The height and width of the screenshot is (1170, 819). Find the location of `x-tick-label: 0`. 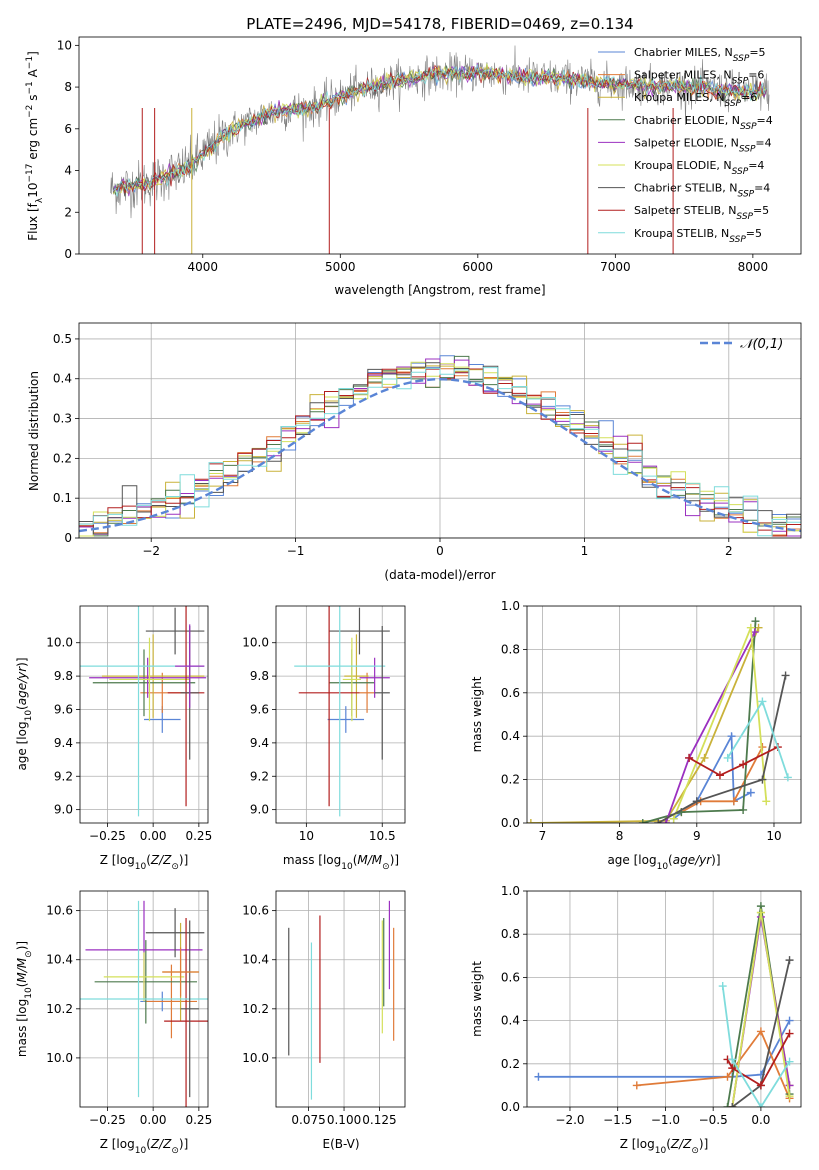

x-tick-label: 0 is located at coordinates (440, 551).